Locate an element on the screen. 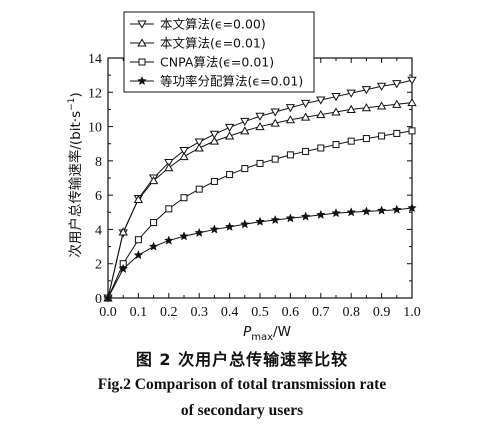 The image size is (484, 439). x-tick-label: 0.6 is located at coordinates (291, 312).